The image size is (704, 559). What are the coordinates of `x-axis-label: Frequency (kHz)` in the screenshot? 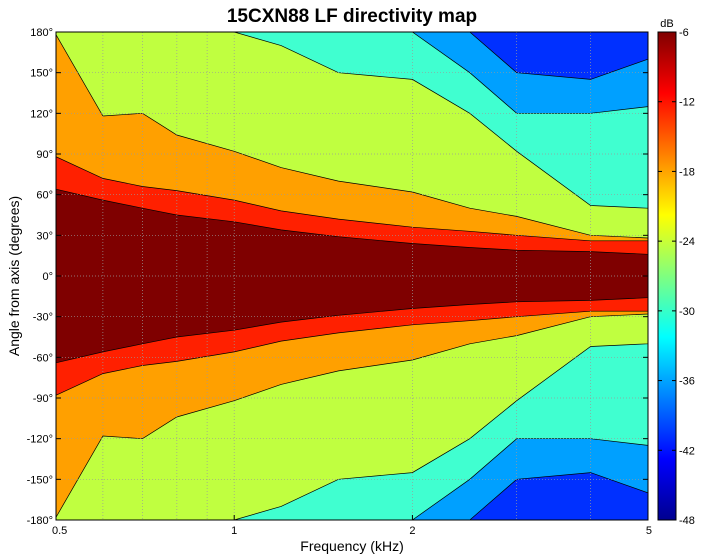 It's located at (351, 546).